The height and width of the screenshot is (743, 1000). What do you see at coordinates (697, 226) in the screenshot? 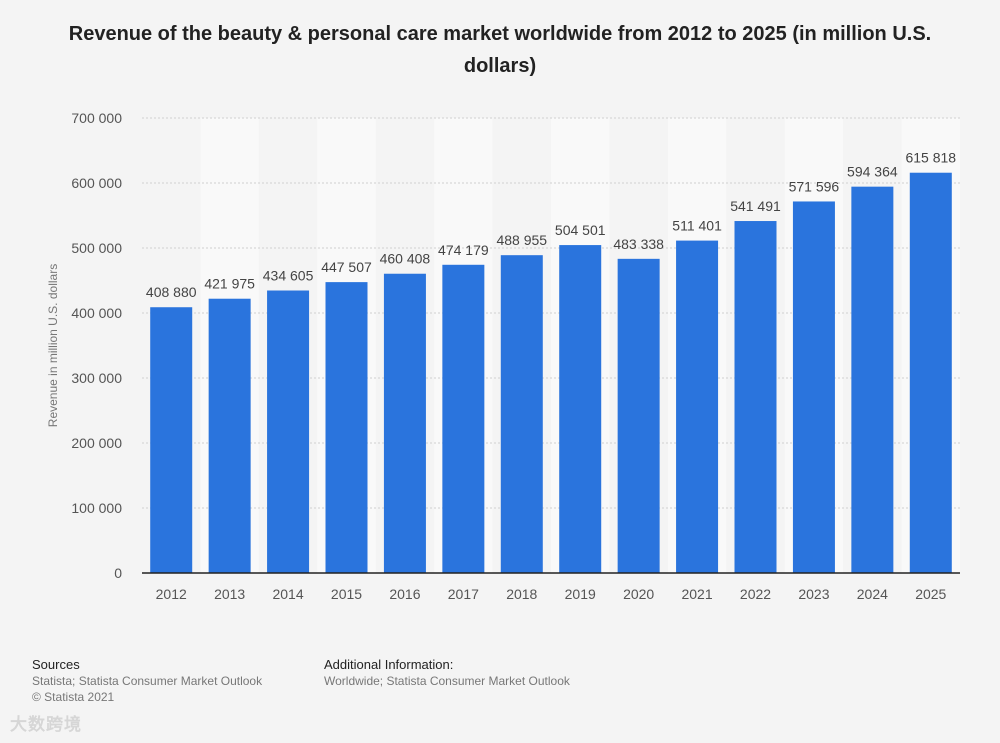
I see `data-label: 511 401` at bounding box center [697, 226].